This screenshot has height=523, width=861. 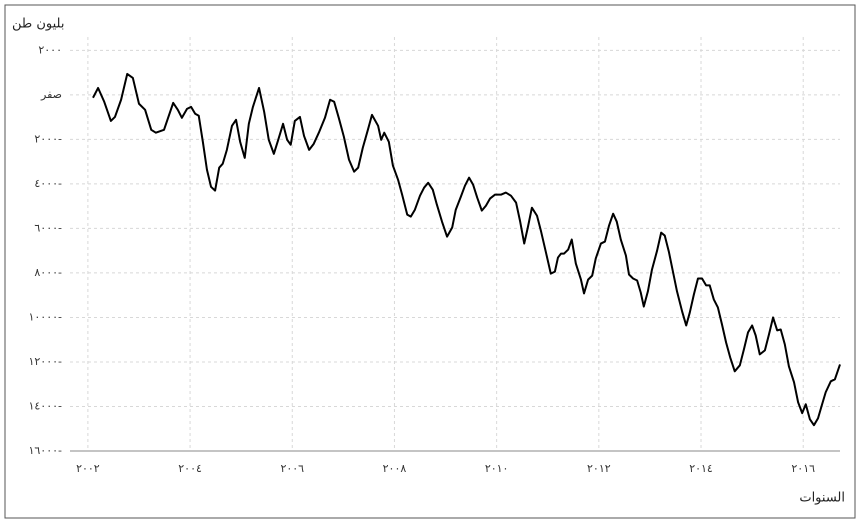 What do you see at coordinates (497, 468) in the screenshot?
I see `x-tick-label: ٢٠١٠` at bounding box center [497, 468].